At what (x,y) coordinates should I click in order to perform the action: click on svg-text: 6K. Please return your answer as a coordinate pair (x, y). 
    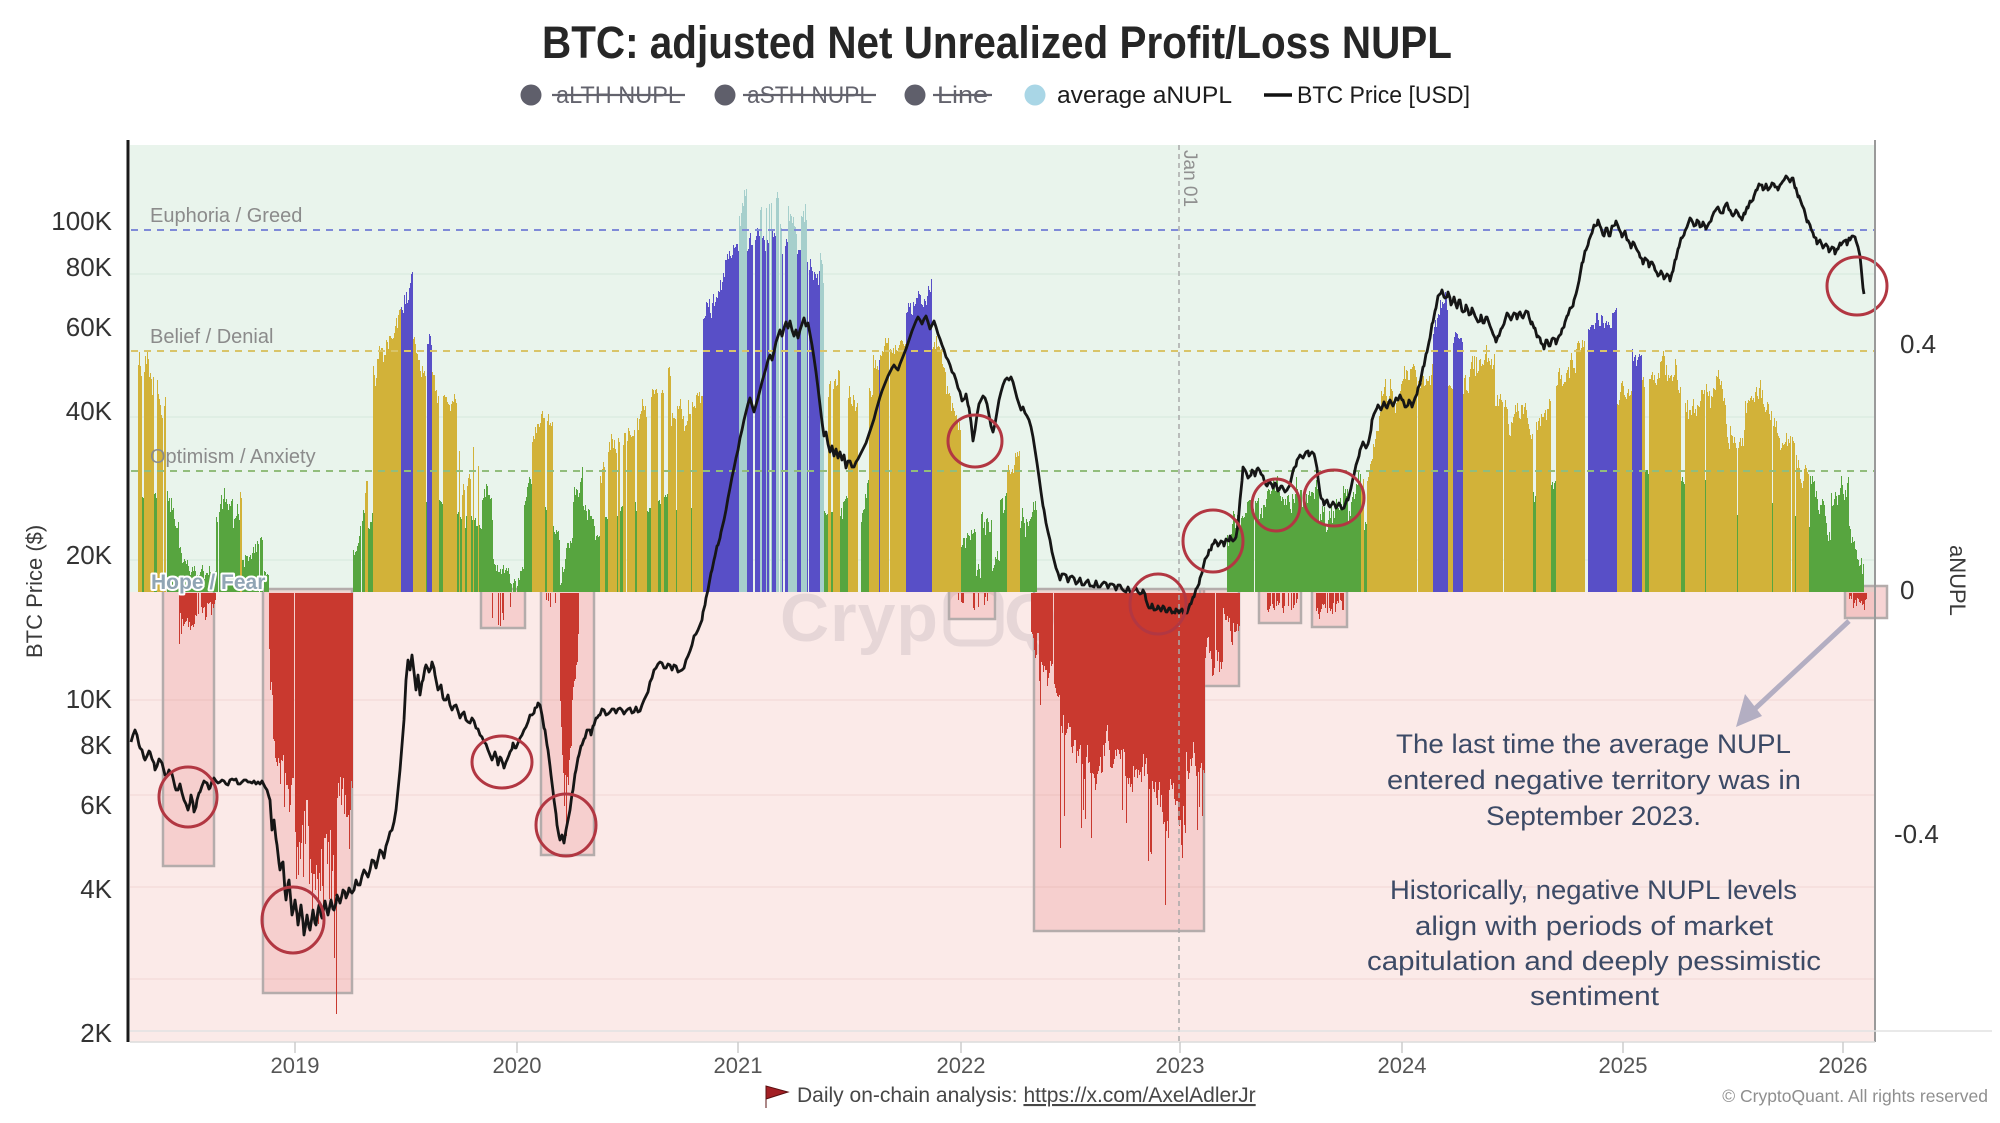
    Looking at the image, I should click on (96, 805).